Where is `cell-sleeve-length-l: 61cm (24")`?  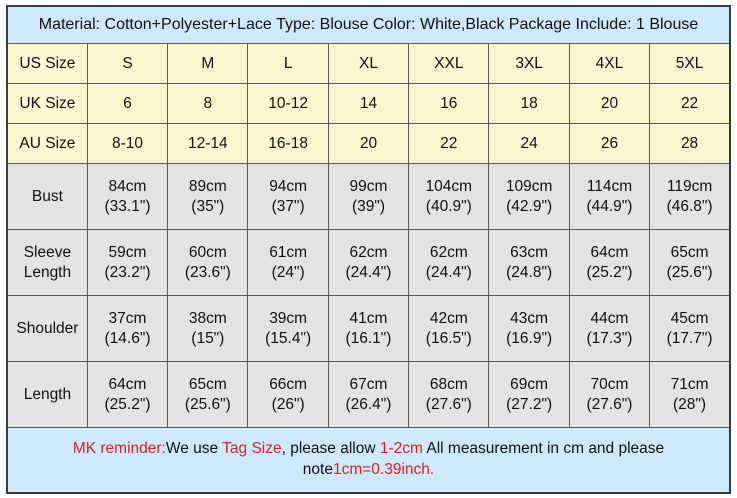
cell-sleeve-length-l: 61cm (24") is located at coordinates (288, 263).